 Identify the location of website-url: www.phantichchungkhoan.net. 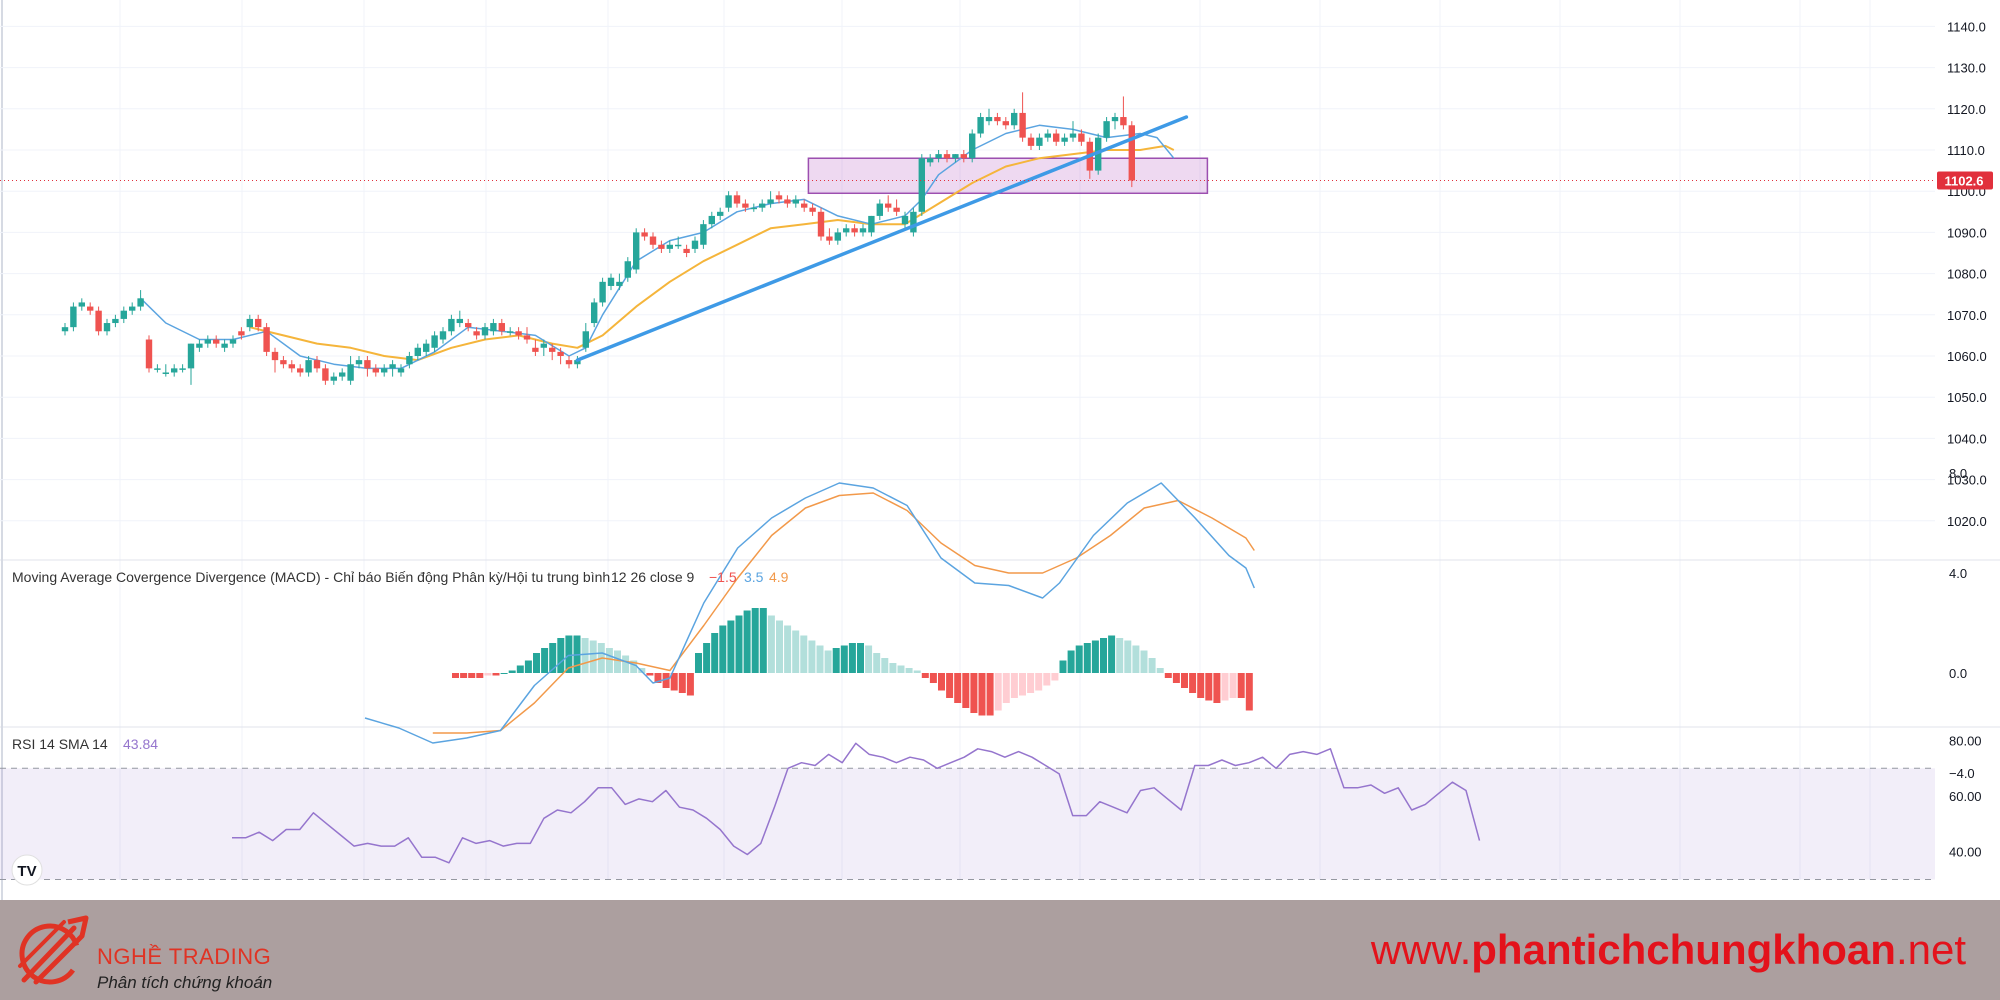
(1668, 950).